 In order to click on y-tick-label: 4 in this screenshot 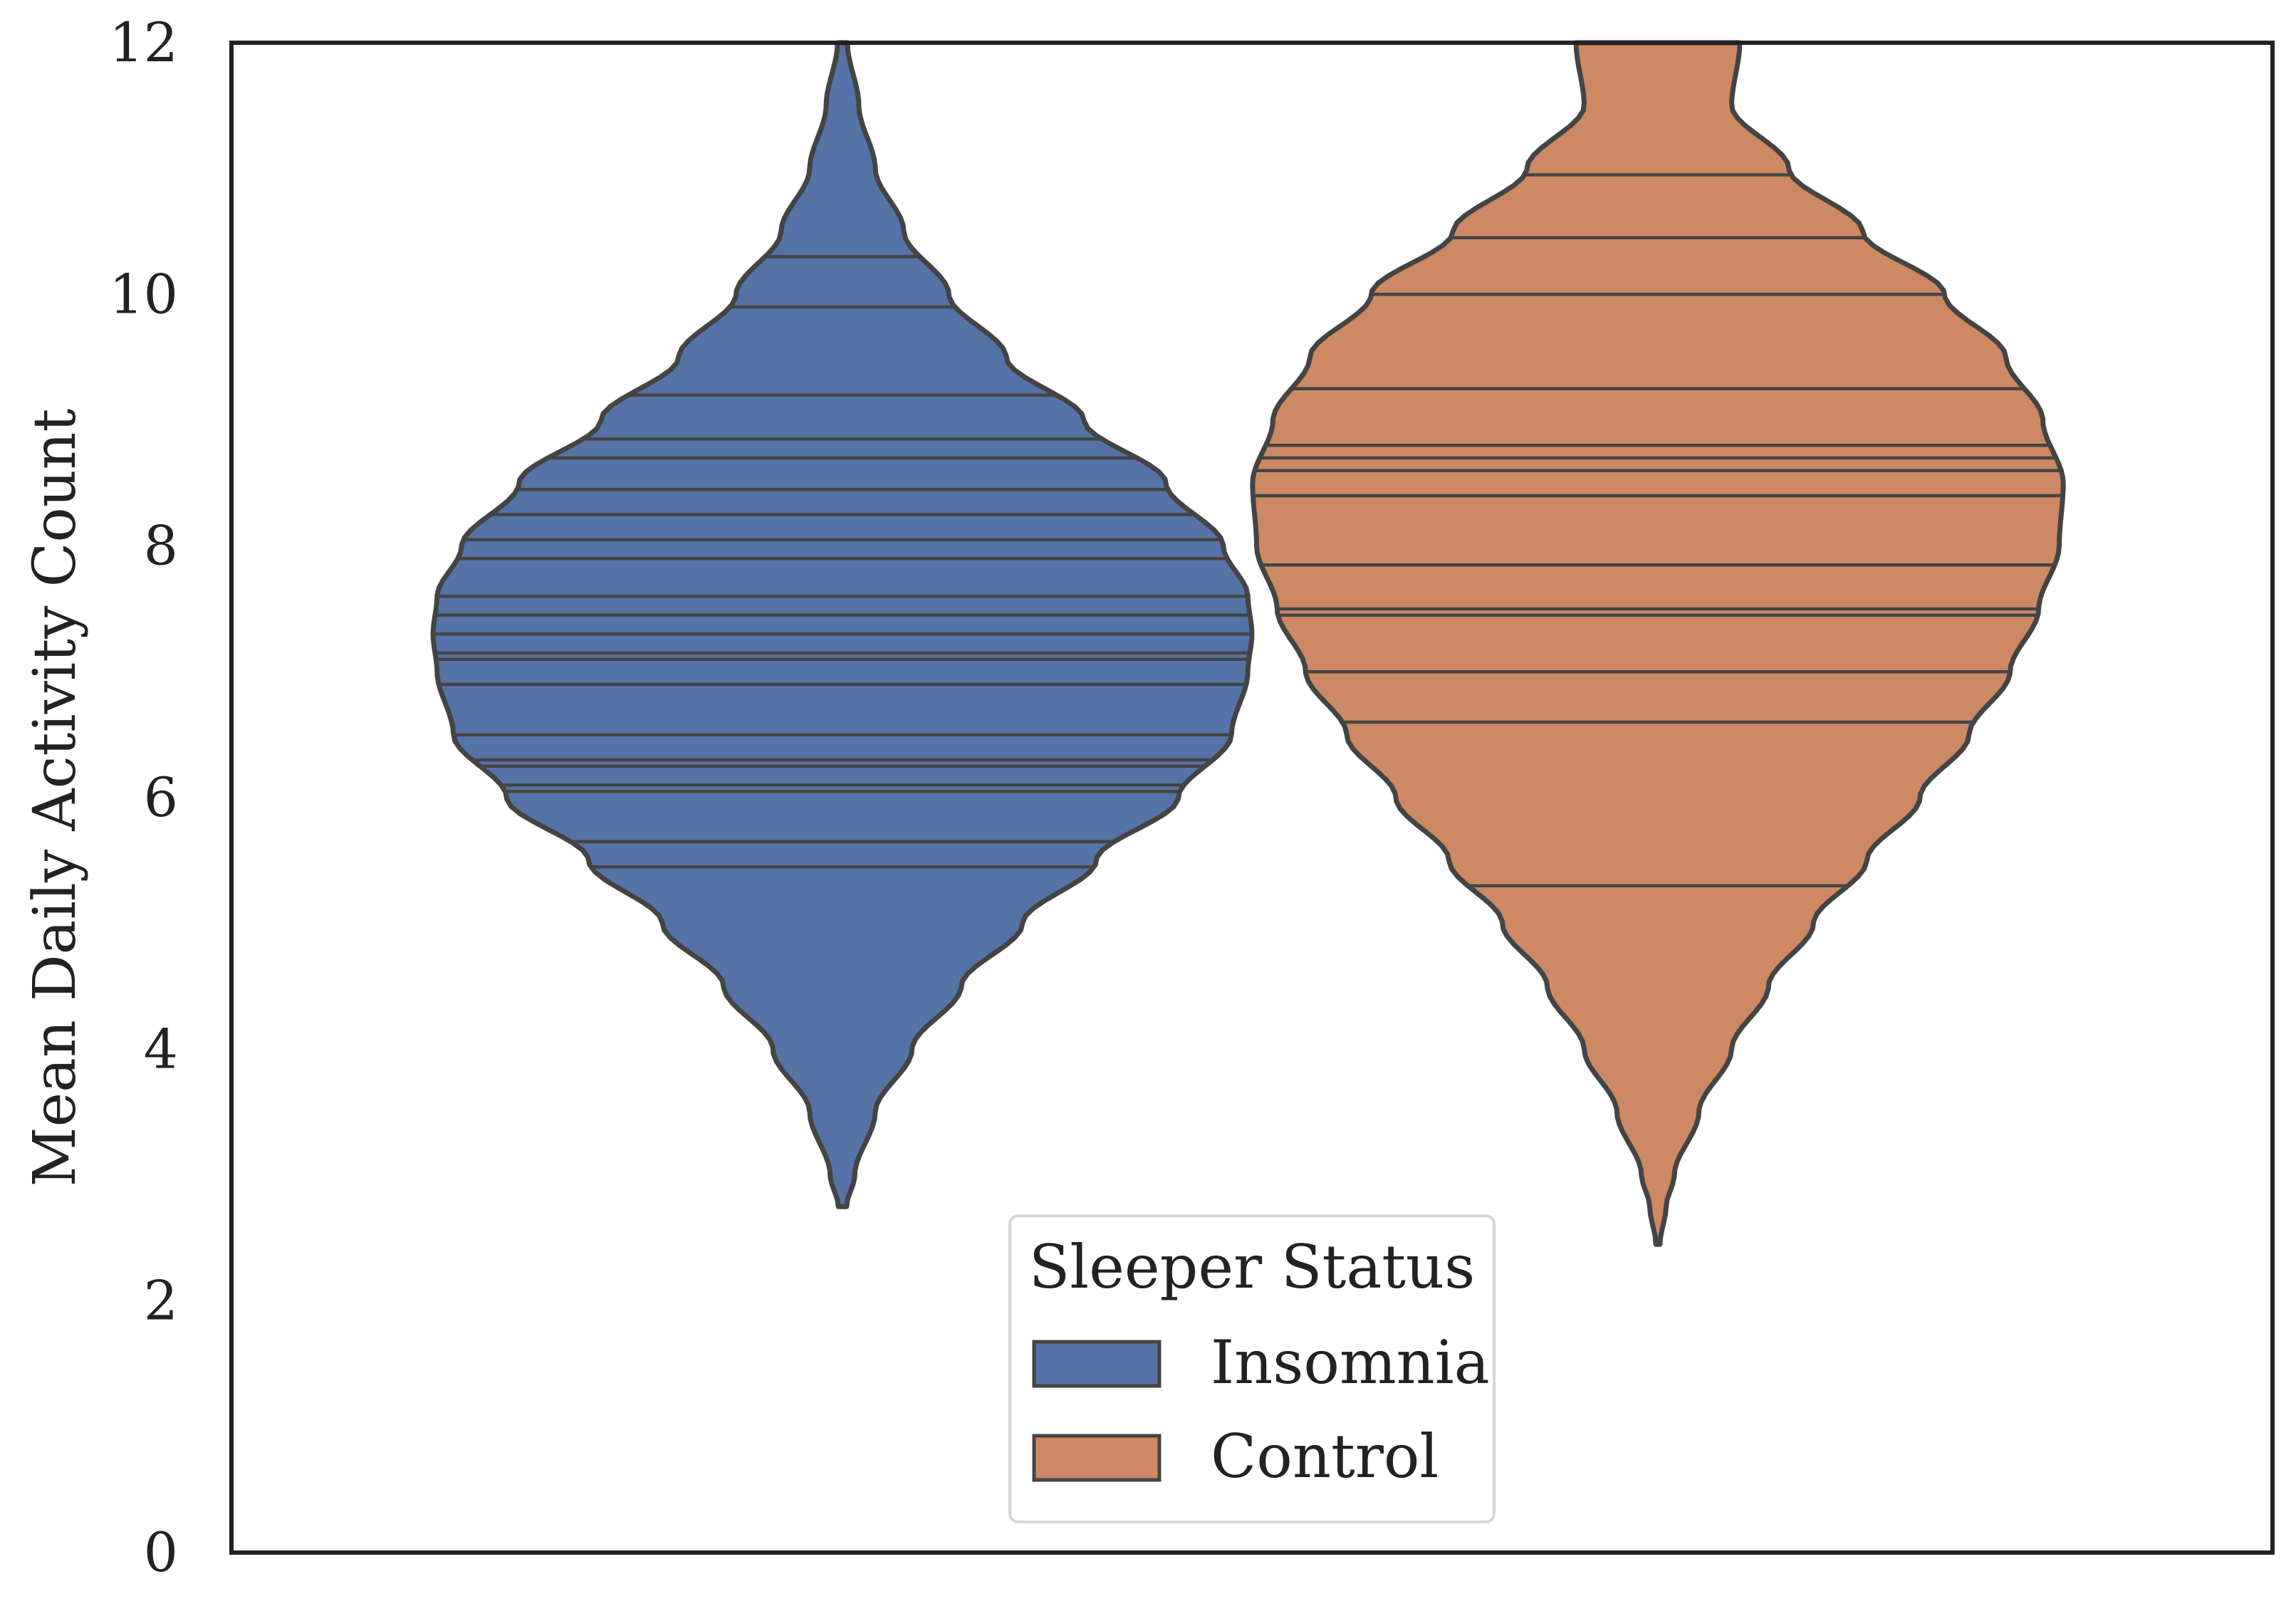, I will do `click(161, 1048)`.